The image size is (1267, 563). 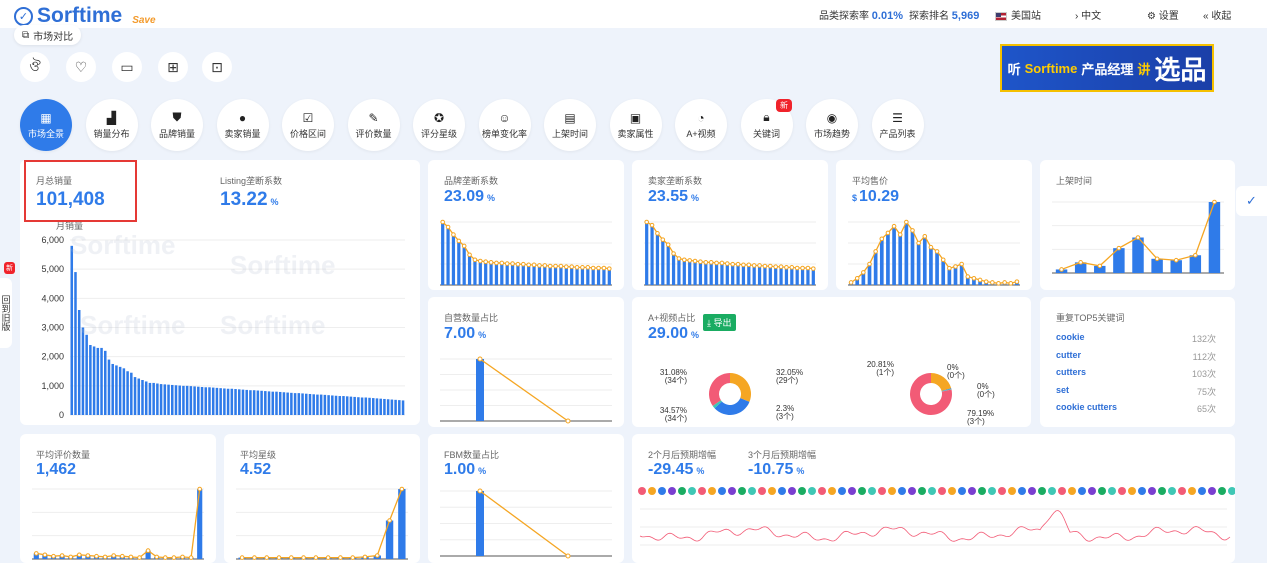 I want to click on collapse-button: « 收起, so click(x=1217, y=16).